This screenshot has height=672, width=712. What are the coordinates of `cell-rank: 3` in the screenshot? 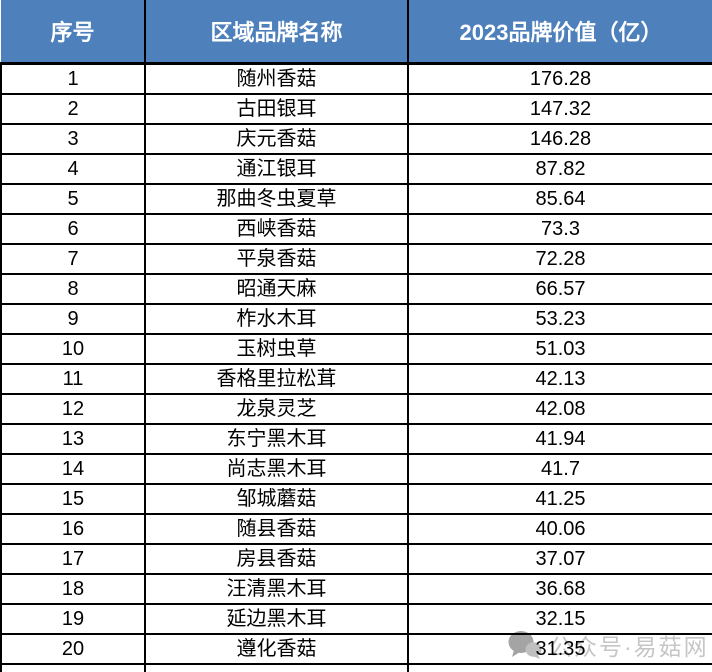 It's located at (73, 139).